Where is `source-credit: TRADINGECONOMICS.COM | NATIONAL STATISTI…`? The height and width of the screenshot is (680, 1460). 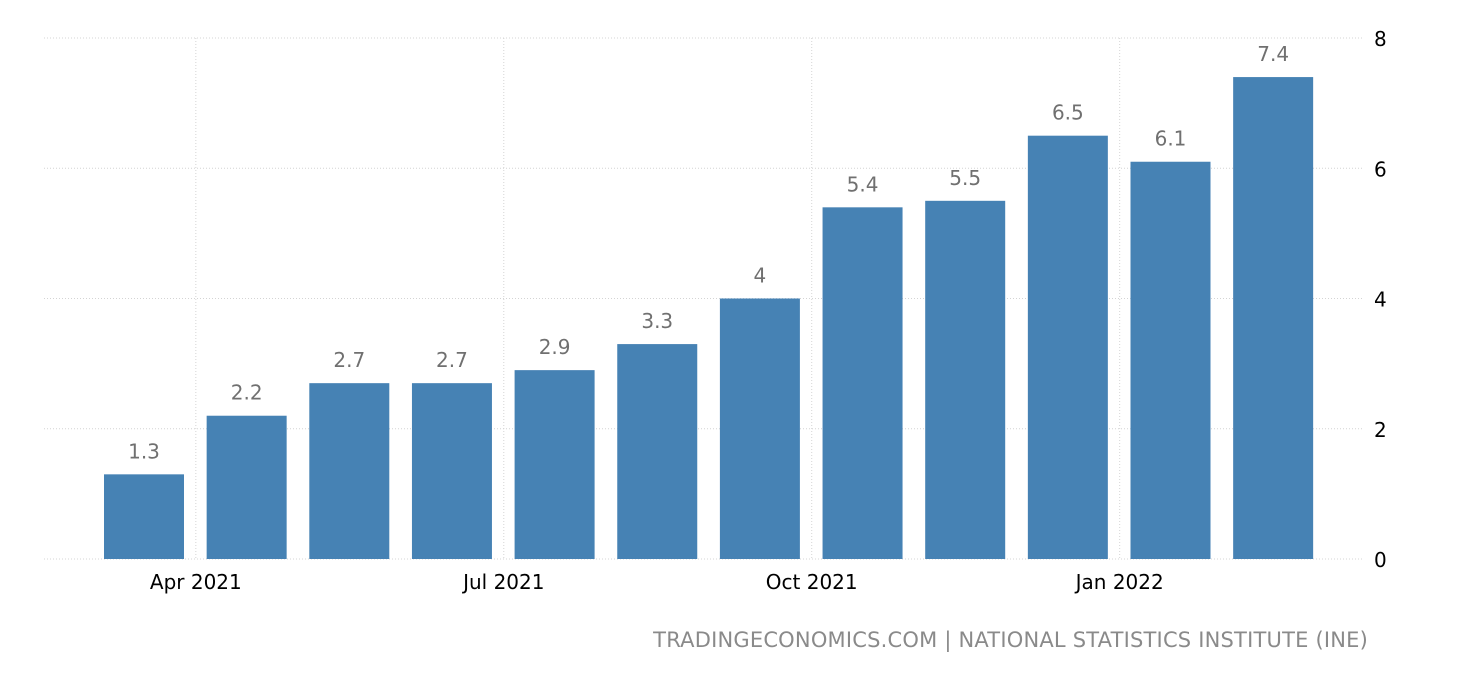 source-credit: TRADINGECONOMICS.COM | NATIONAL STATISTI… is located at coordinates (1010, 640).